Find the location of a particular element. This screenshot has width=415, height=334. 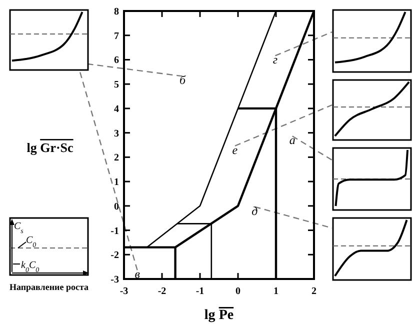

text: Направление роста is located at coordinates (49, 287).